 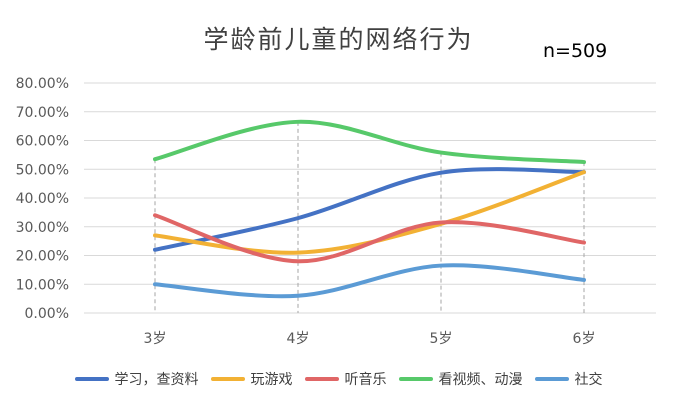 What do you see at coordinates (370, 339) in the screenshot?
I see `x-axis-ticks: 3岁 4岁 5岁 6岁` at bounding box center [370, 339].